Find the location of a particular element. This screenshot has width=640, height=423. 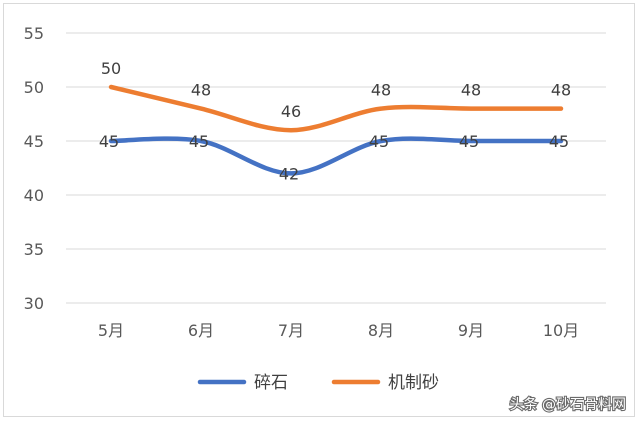

y-tick-label-55: 55 is located at coordinates (34, 33).